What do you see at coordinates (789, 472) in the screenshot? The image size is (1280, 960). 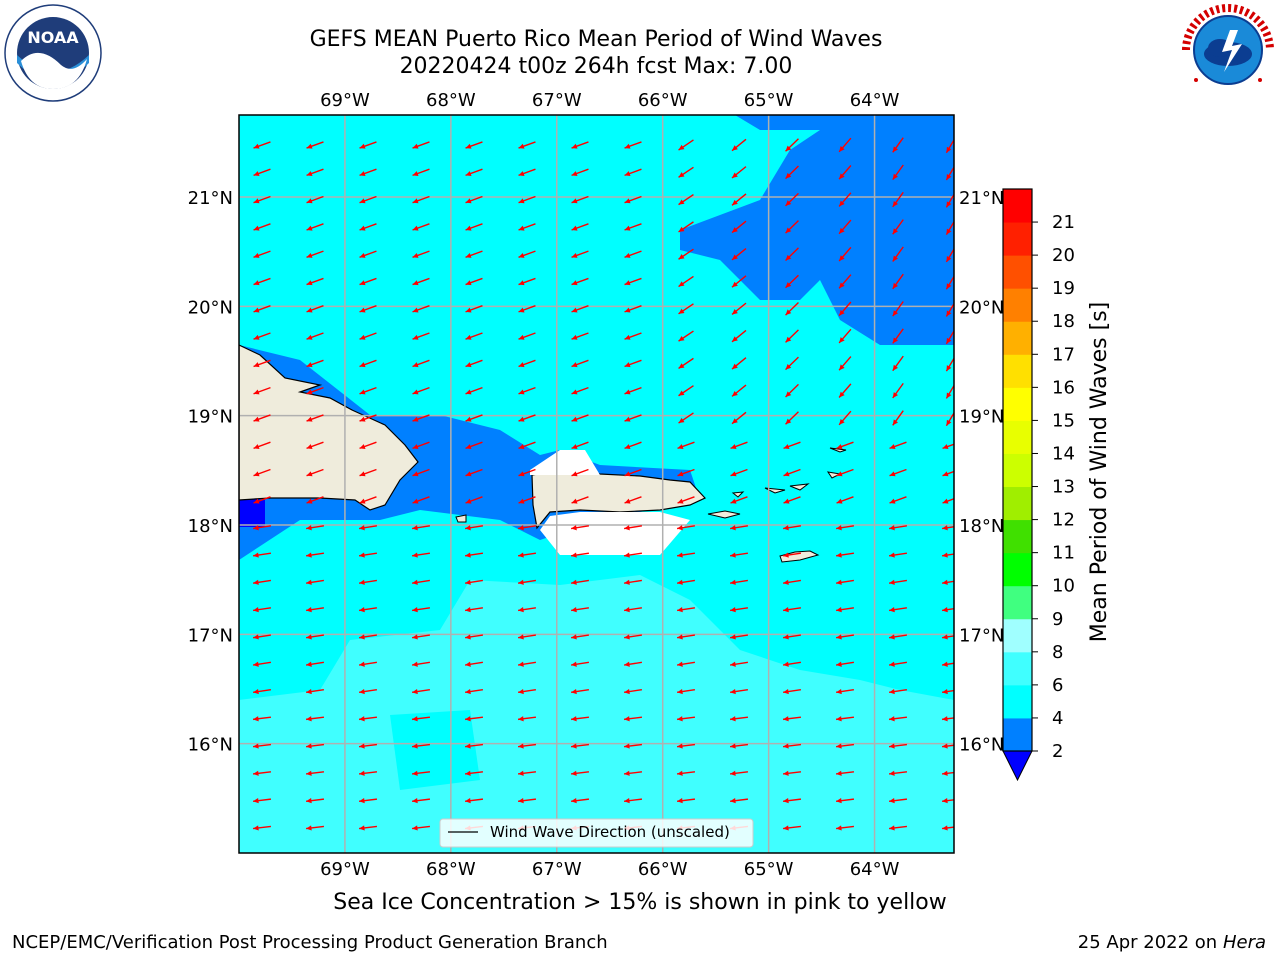 I see `virgin-islands` at bounding box center [789, 472].